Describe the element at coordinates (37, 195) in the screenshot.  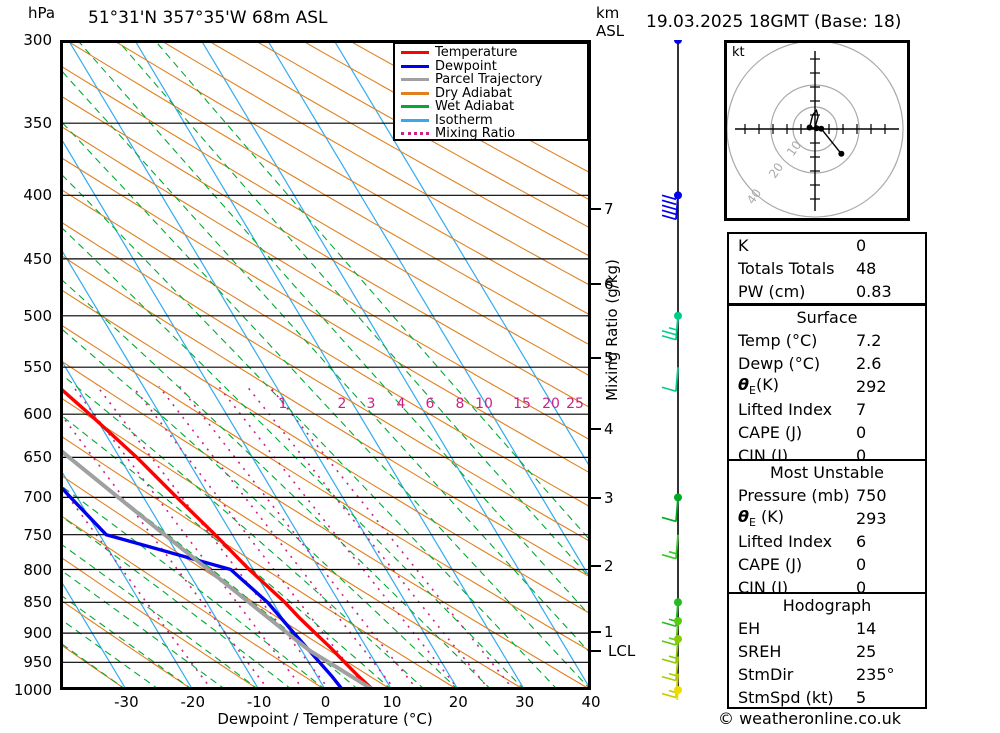
I see `pressure-tick-label: 400` at that location.